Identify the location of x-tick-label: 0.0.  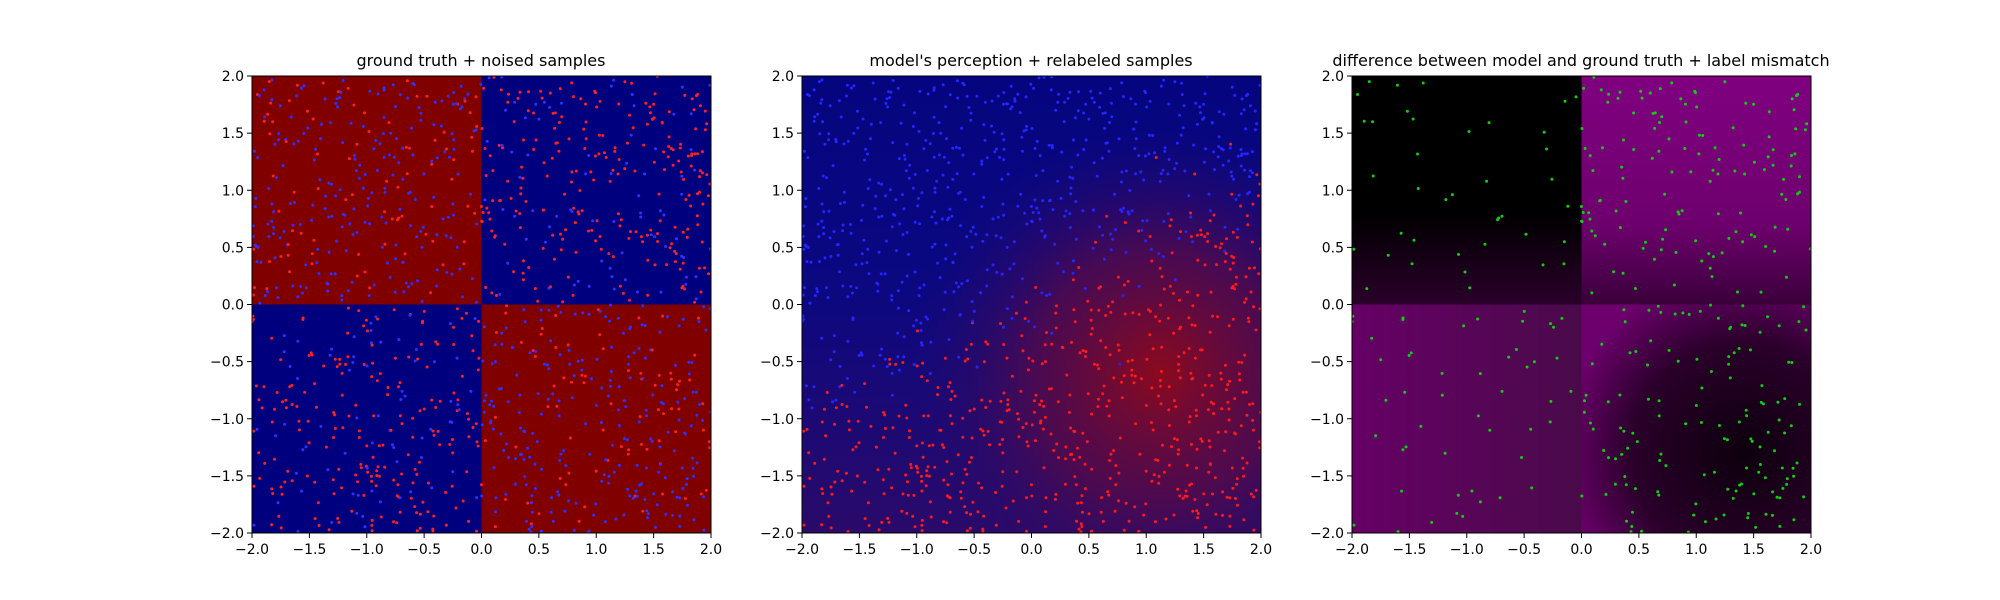
(1031, 550).